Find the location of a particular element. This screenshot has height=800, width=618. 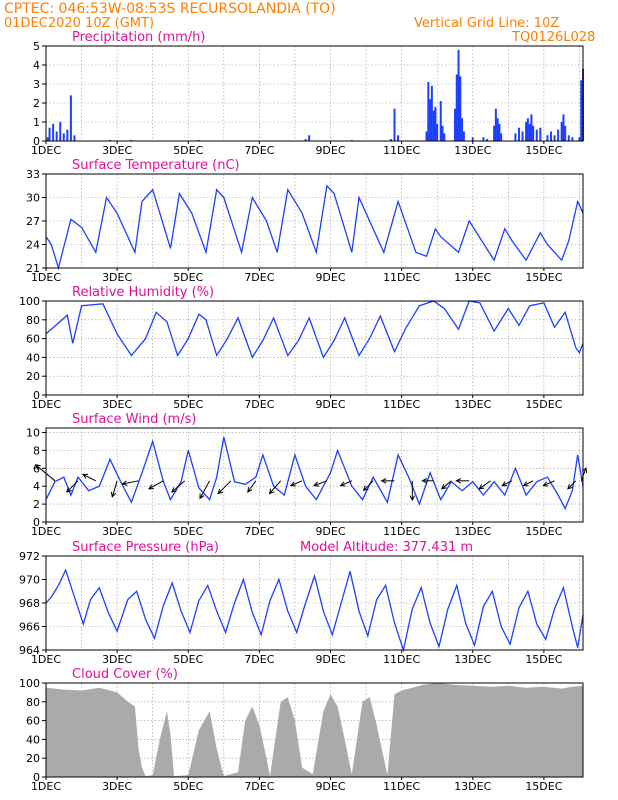

x-tick-label: 15DEC is located at coordinates (543, 659).